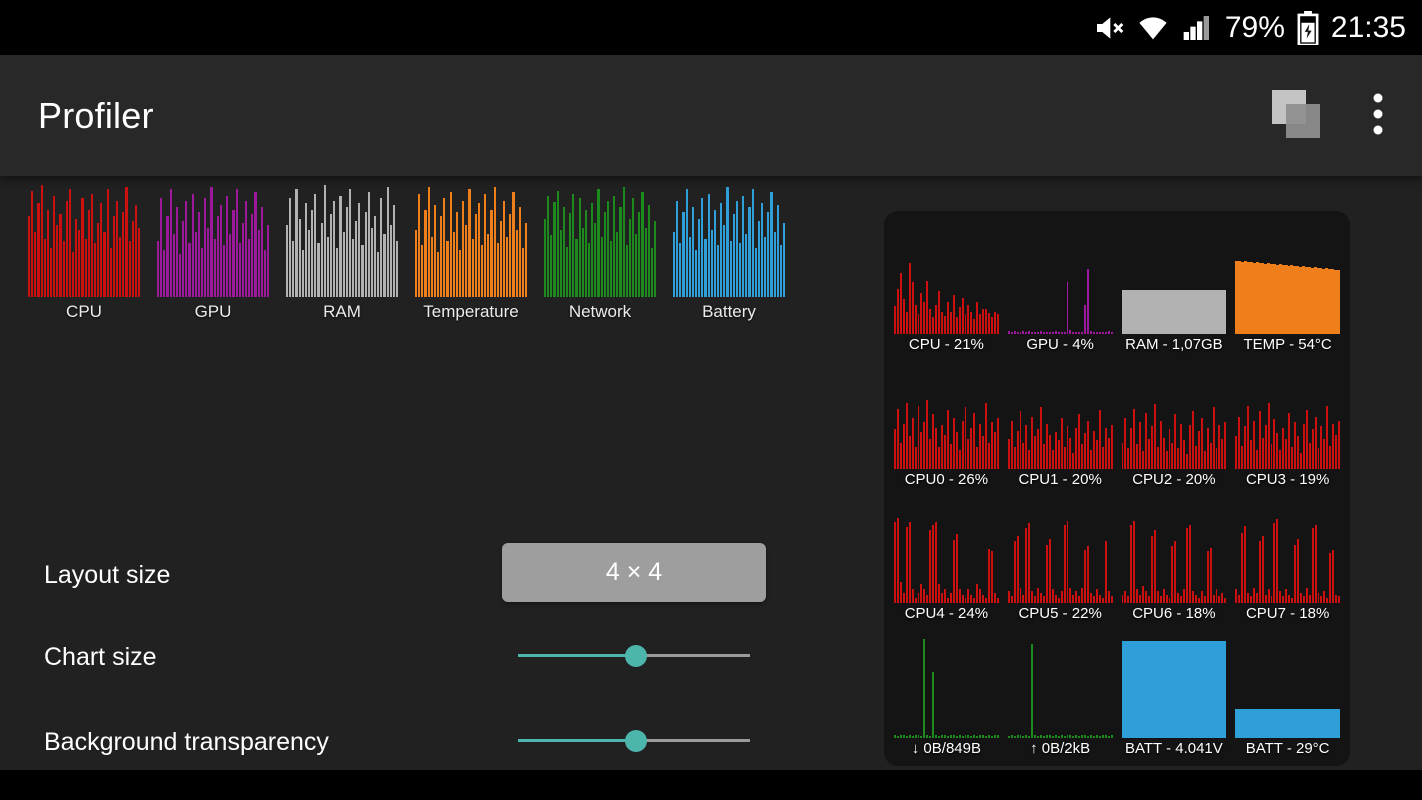  I want to click on widget-cell-label: TEMP - 54°C, so click(1287, 344).